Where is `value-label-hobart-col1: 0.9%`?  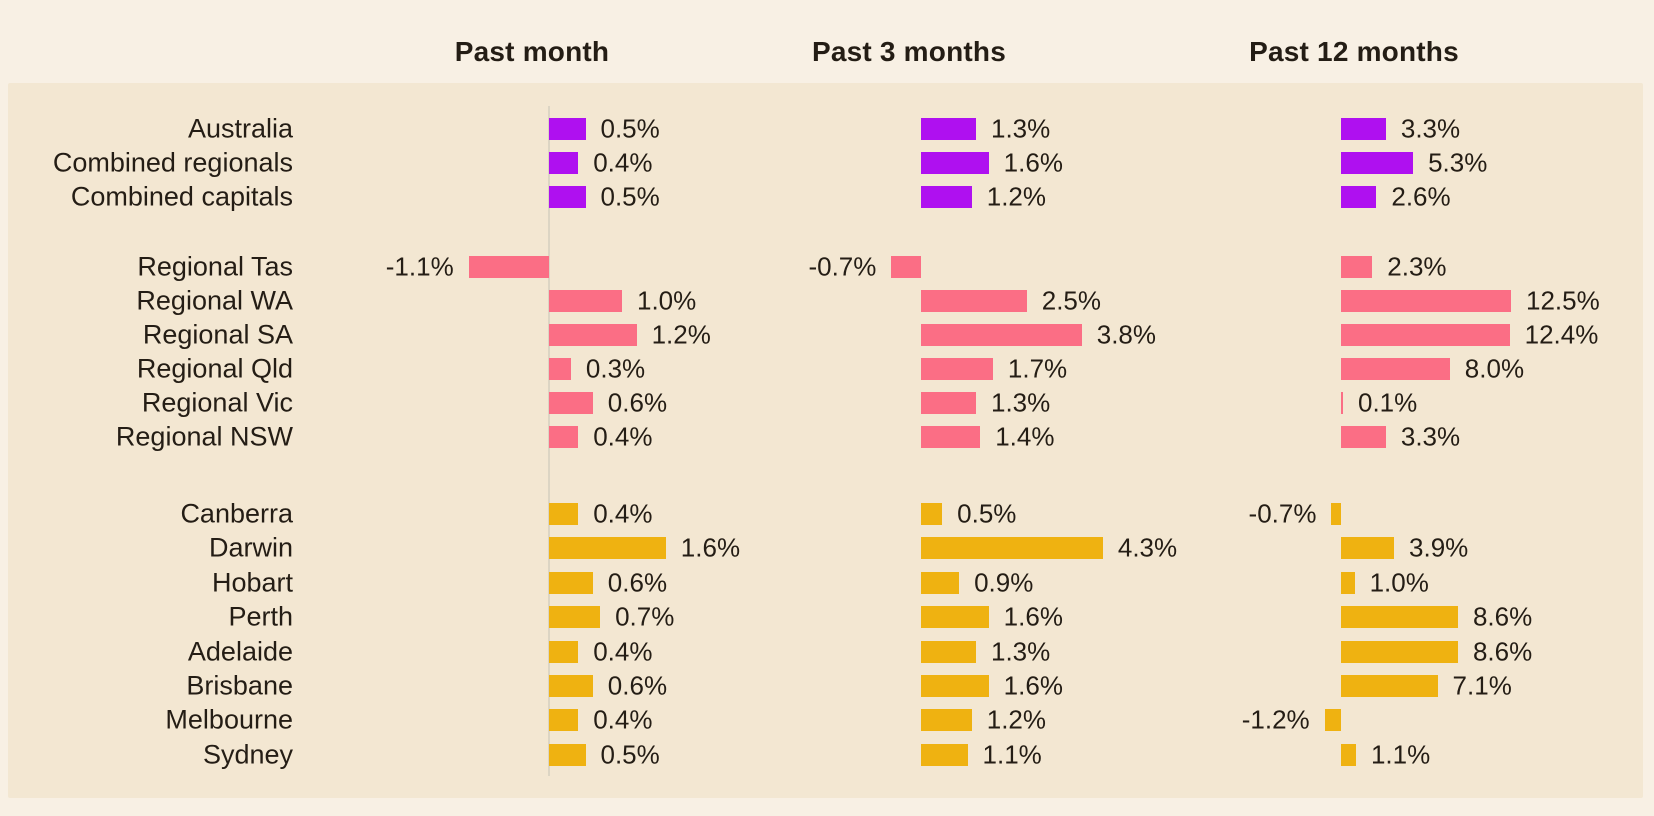
value-label-hobart-col1: 0.9% is located at coordinates (1004, 582).